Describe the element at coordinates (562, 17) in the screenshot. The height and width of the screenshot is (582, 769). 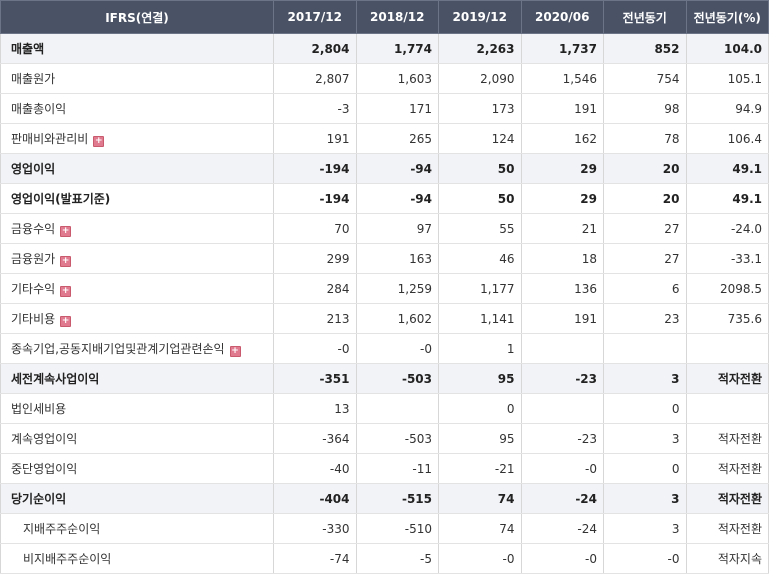
I see `column-header-2020: 2020/06` at that location.